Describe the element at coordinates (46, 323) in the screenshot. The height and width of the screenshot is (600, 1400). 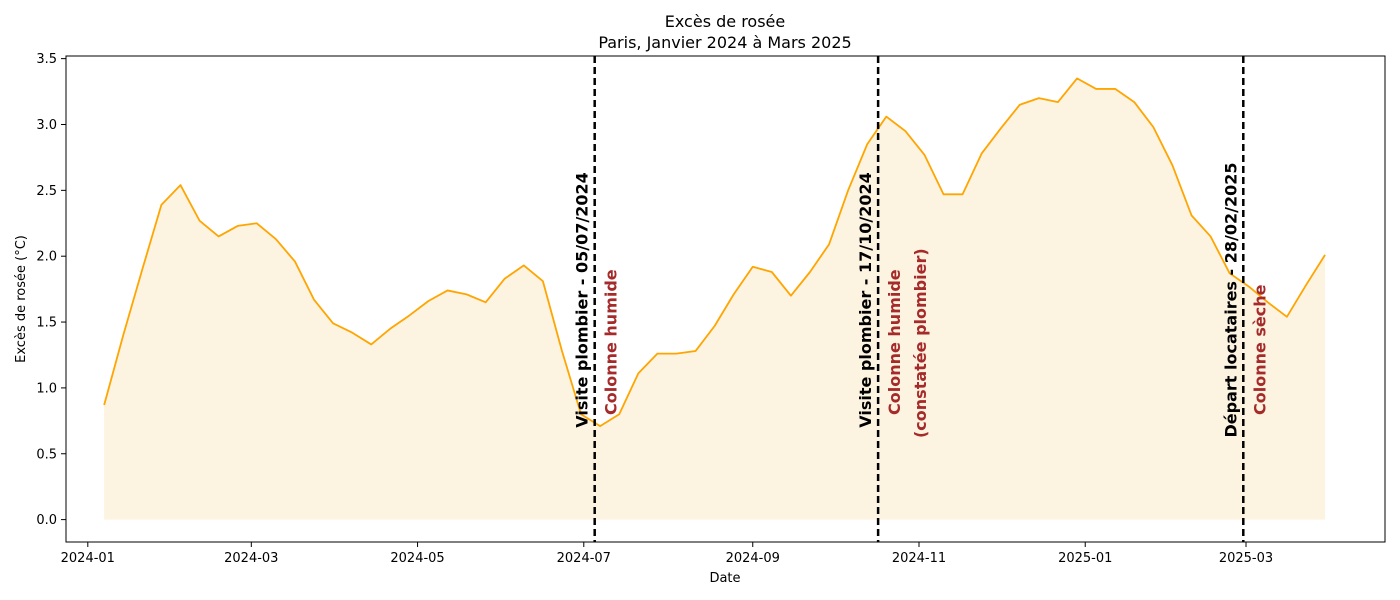
I see `y-tick-label: 1.5` at that location.